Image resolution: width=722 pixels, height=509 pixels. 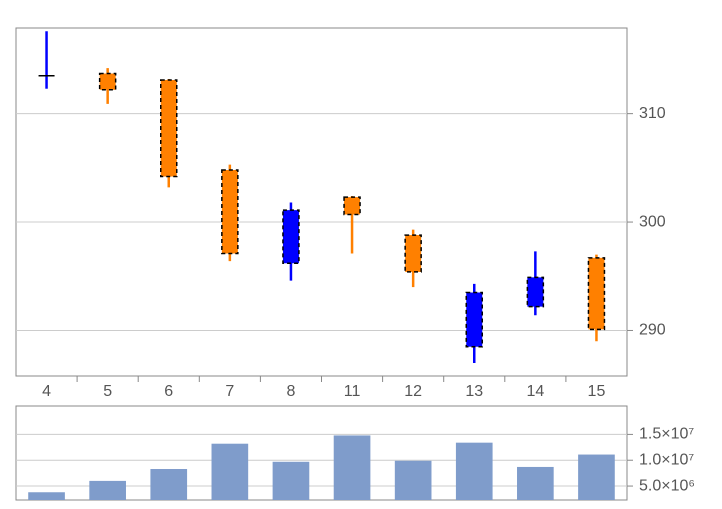 What do you see at coordinates (290, 391) in the screenshot?
I see `x-tick-label: 8` at bounding box center [290, 391].